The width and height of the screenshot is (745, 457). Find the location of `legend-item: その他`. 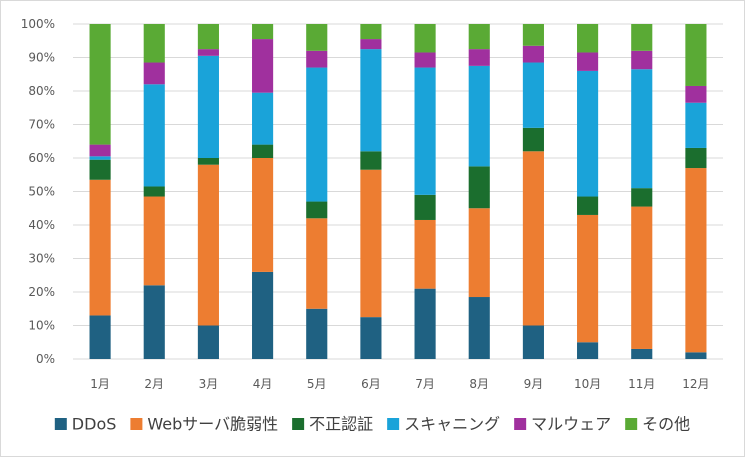

legend-item: その他 is located at coordinates (657, 424).